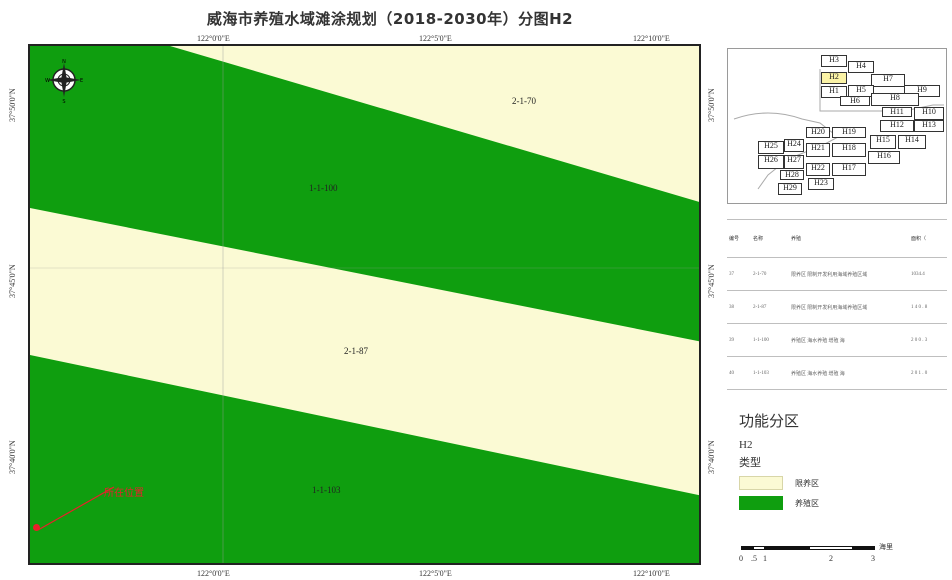 The image size is (952, 580). Describe the element at coordinates (821, 184) in the screenshot. I see `index-cell: H23` at that location.